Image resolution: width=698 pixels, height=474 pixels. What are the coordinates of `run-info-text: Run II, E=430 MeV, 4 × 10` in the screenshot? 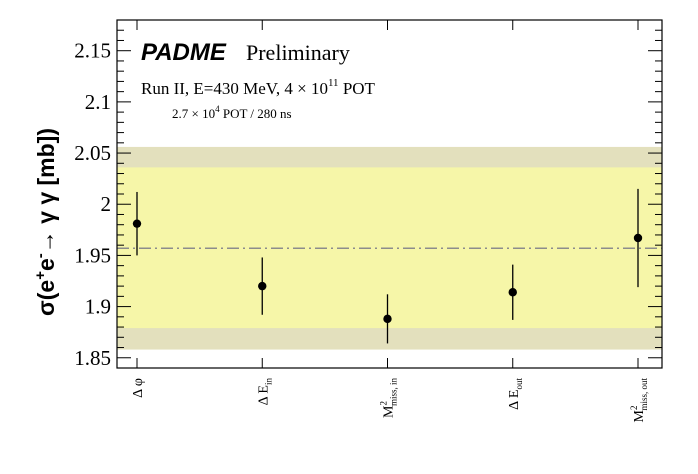 It's located at (234, 88).